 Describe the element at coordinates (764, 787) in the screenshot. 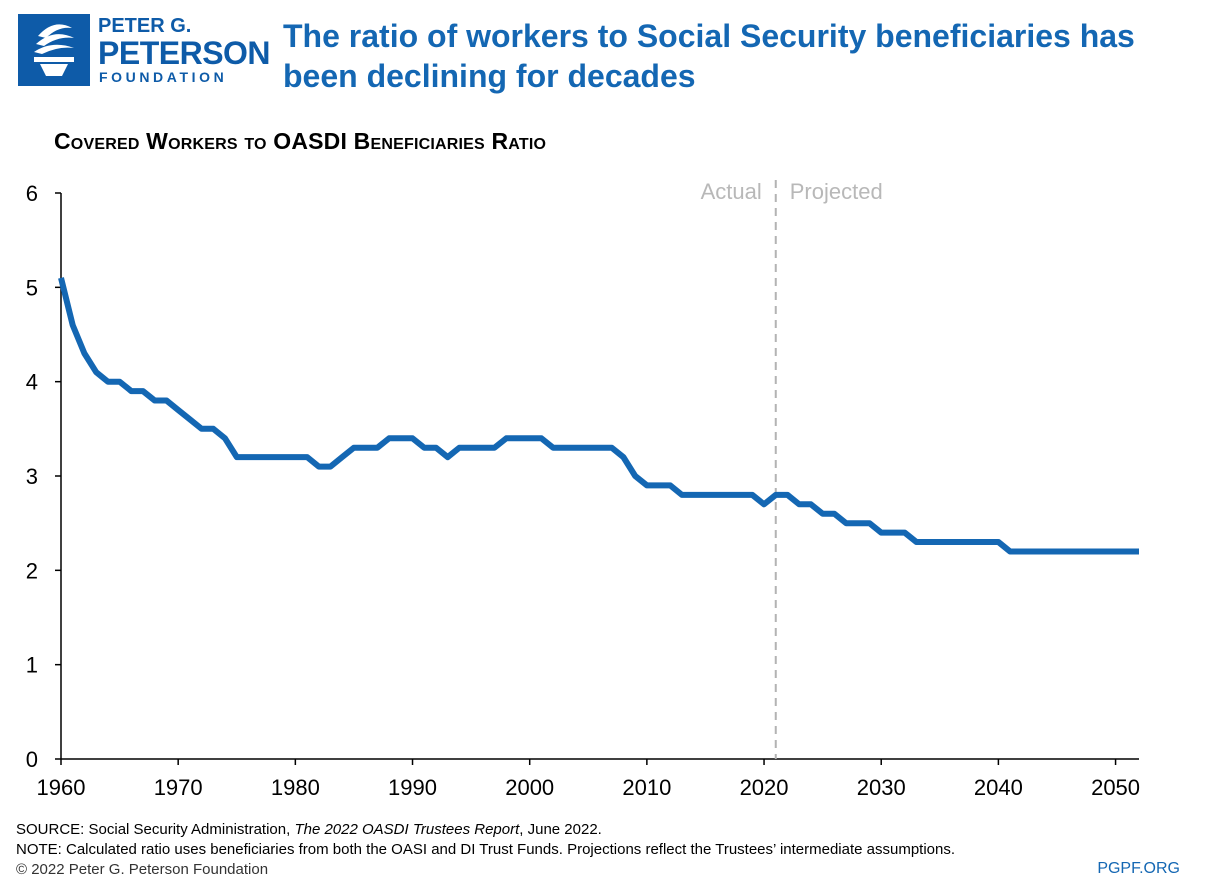

I see `x-tick-label: 2020` at that location.